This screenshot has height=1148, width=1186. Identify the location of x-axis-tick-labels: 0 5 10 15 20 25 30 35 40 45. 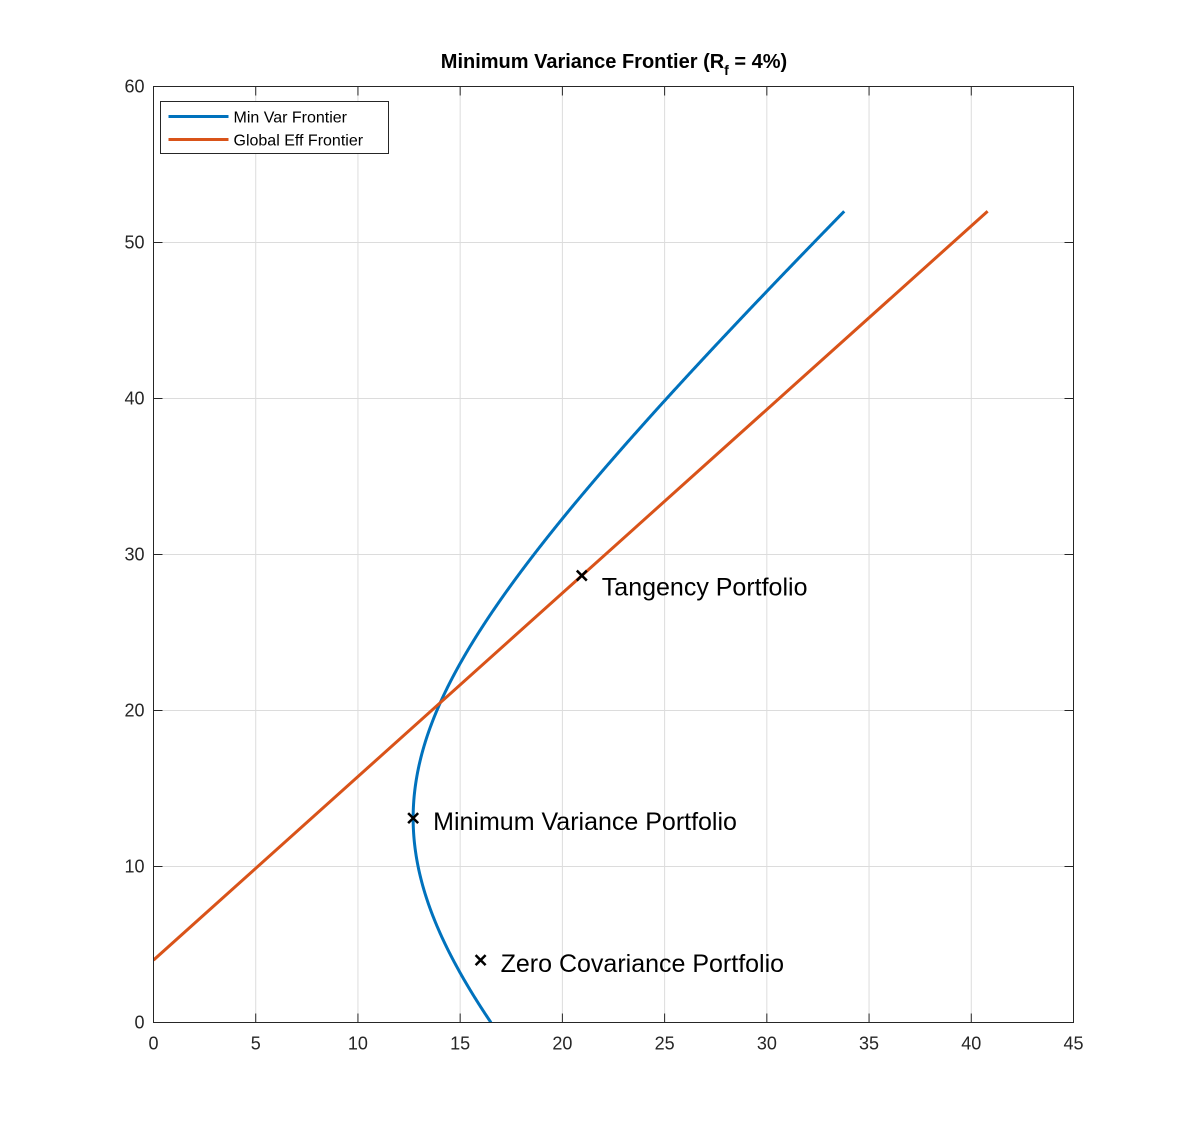
(615, 1044).